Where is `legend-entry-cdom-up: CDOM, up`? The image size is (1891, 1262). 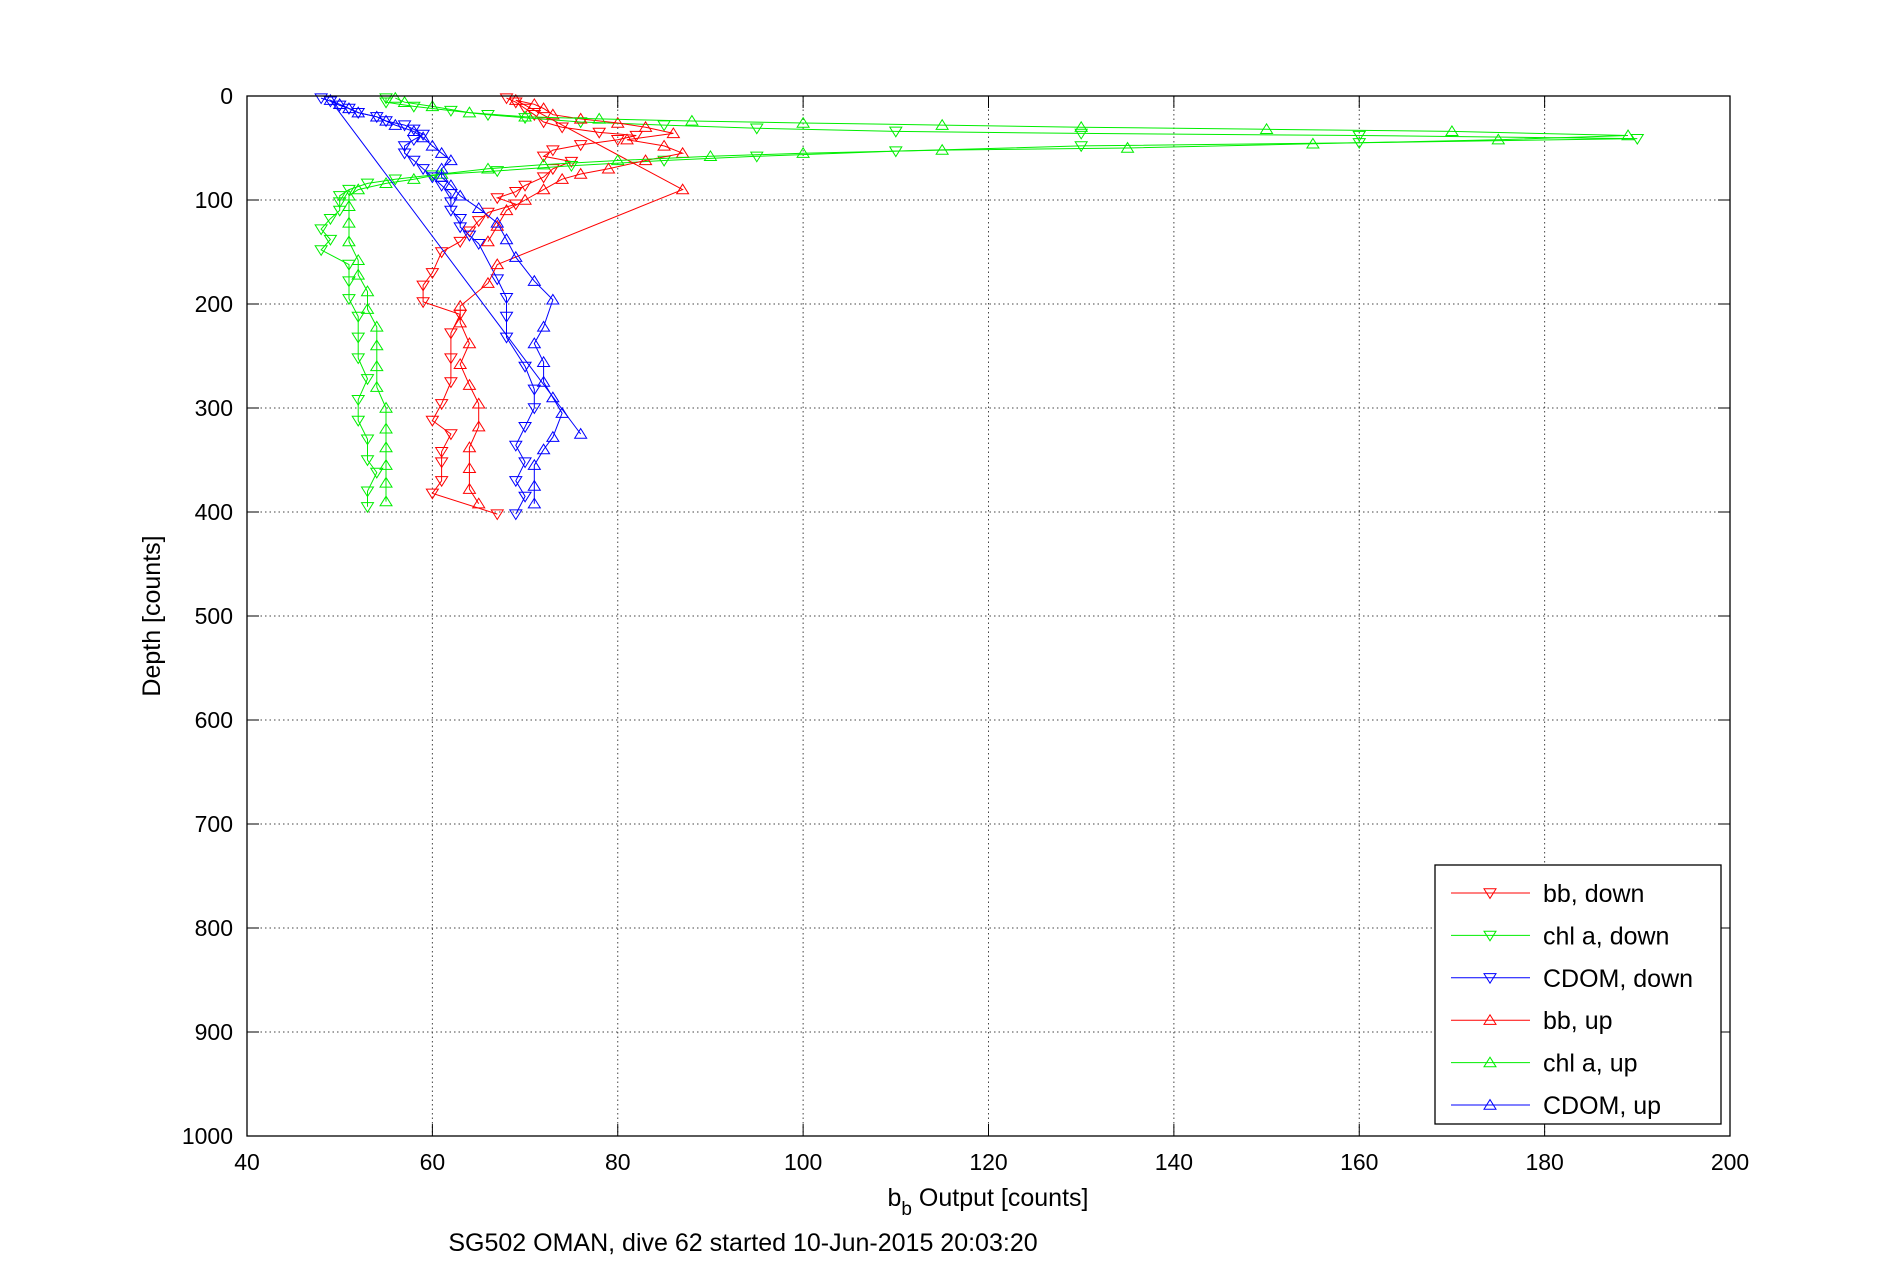 legend-entry-cdom-up: CDOM, up is located at coordinates (1556, 1106).